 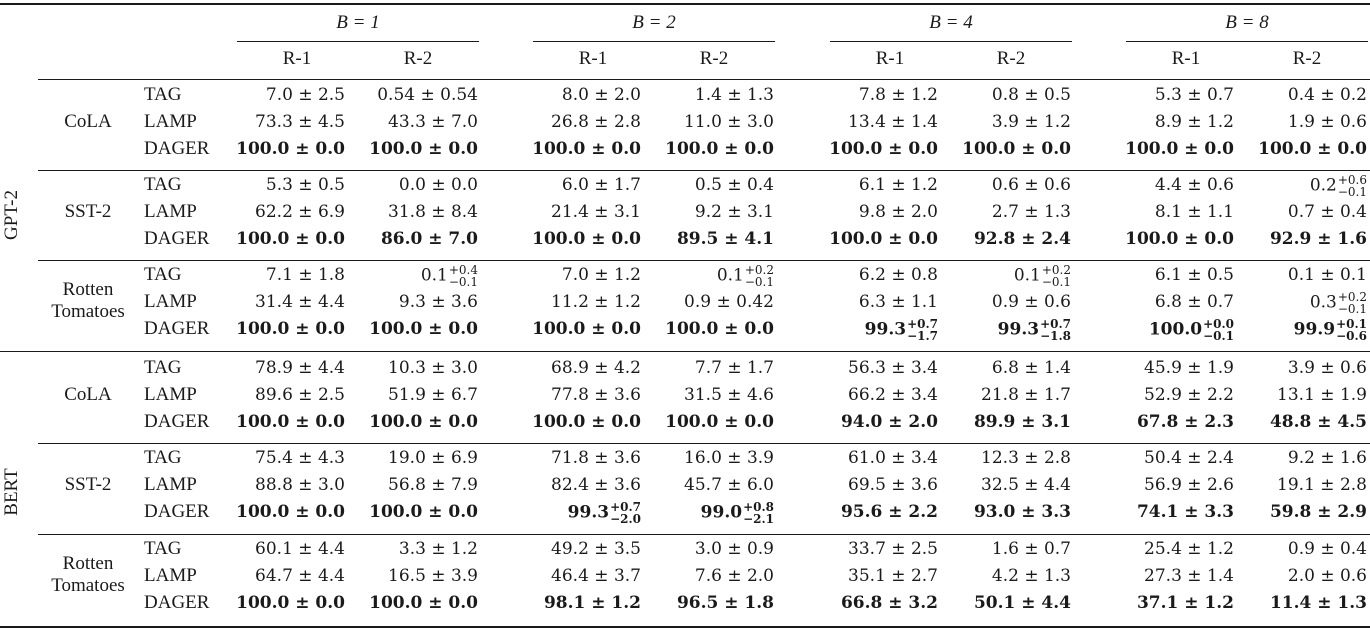 I want to click on asymmetric-error: +0.7 −1.8, so click(x=1055, y=330).